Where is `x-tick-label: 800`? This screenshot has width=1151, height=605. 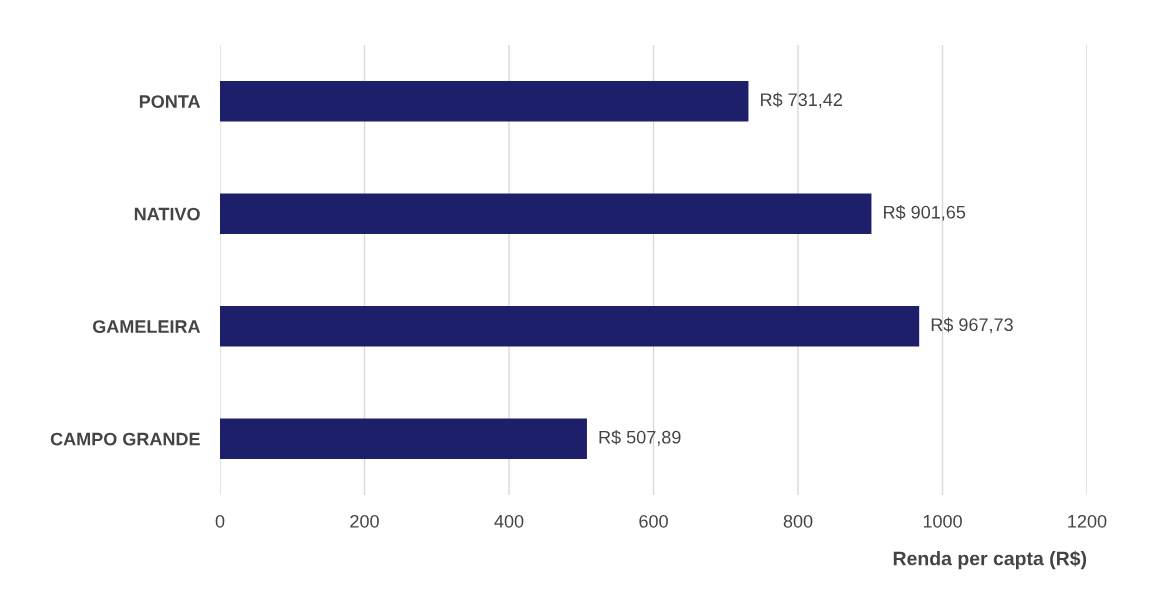
x-tick-label: 800 is located at coordinates (798, 521).